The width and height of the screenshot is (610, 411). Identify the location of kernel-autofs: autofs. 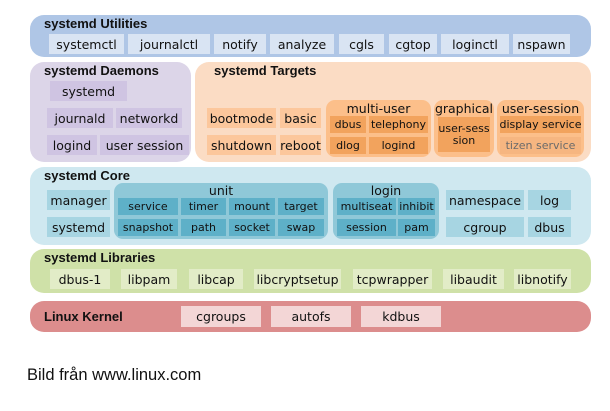
(311, 316).